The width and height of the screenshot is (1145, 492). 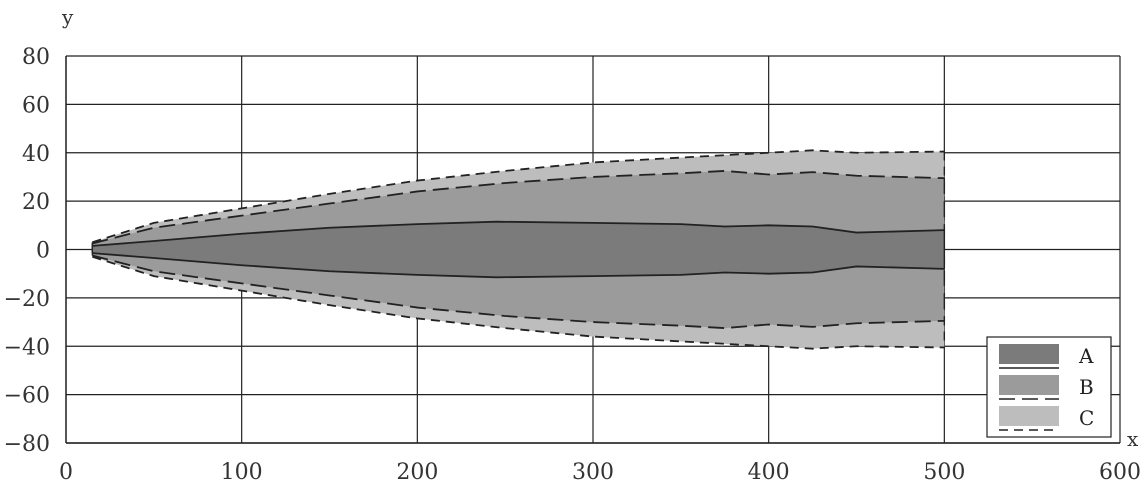 I want to click on x-tick-label: 400, so click(x=769, y=472).